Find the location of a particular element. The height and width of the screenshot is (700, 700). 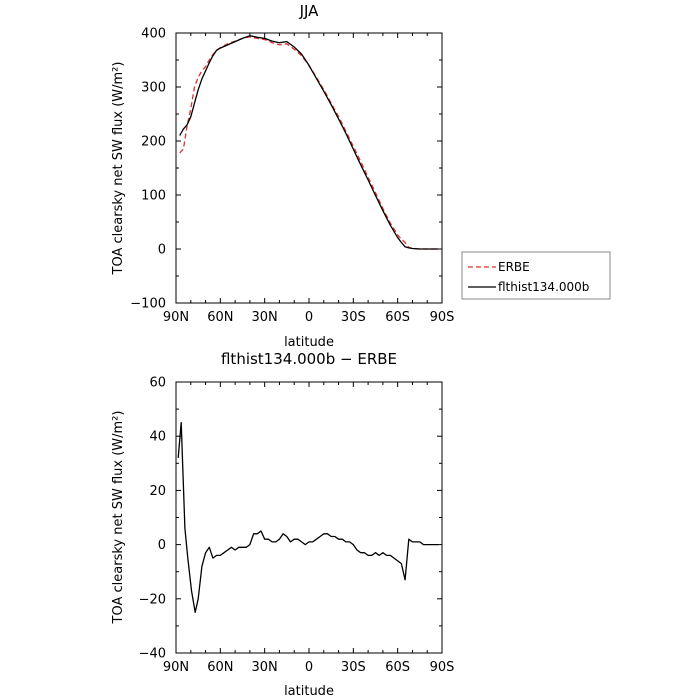

bottom-chart-ticks is located at coordinates (309, 517).